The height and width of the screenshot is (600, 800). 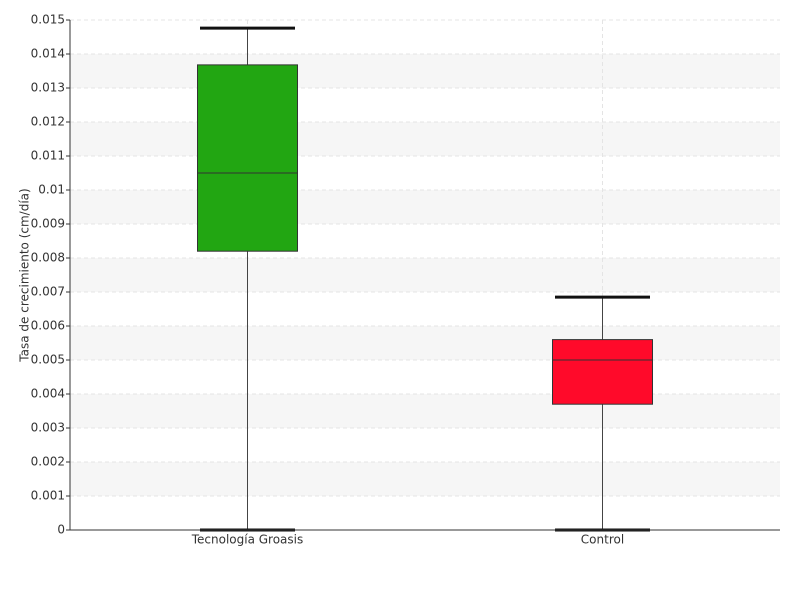 What do you see at coordinates (48, 496) in the screenshot?
I see `y-tick-label: 0.001` at bounding box center [48, 496].